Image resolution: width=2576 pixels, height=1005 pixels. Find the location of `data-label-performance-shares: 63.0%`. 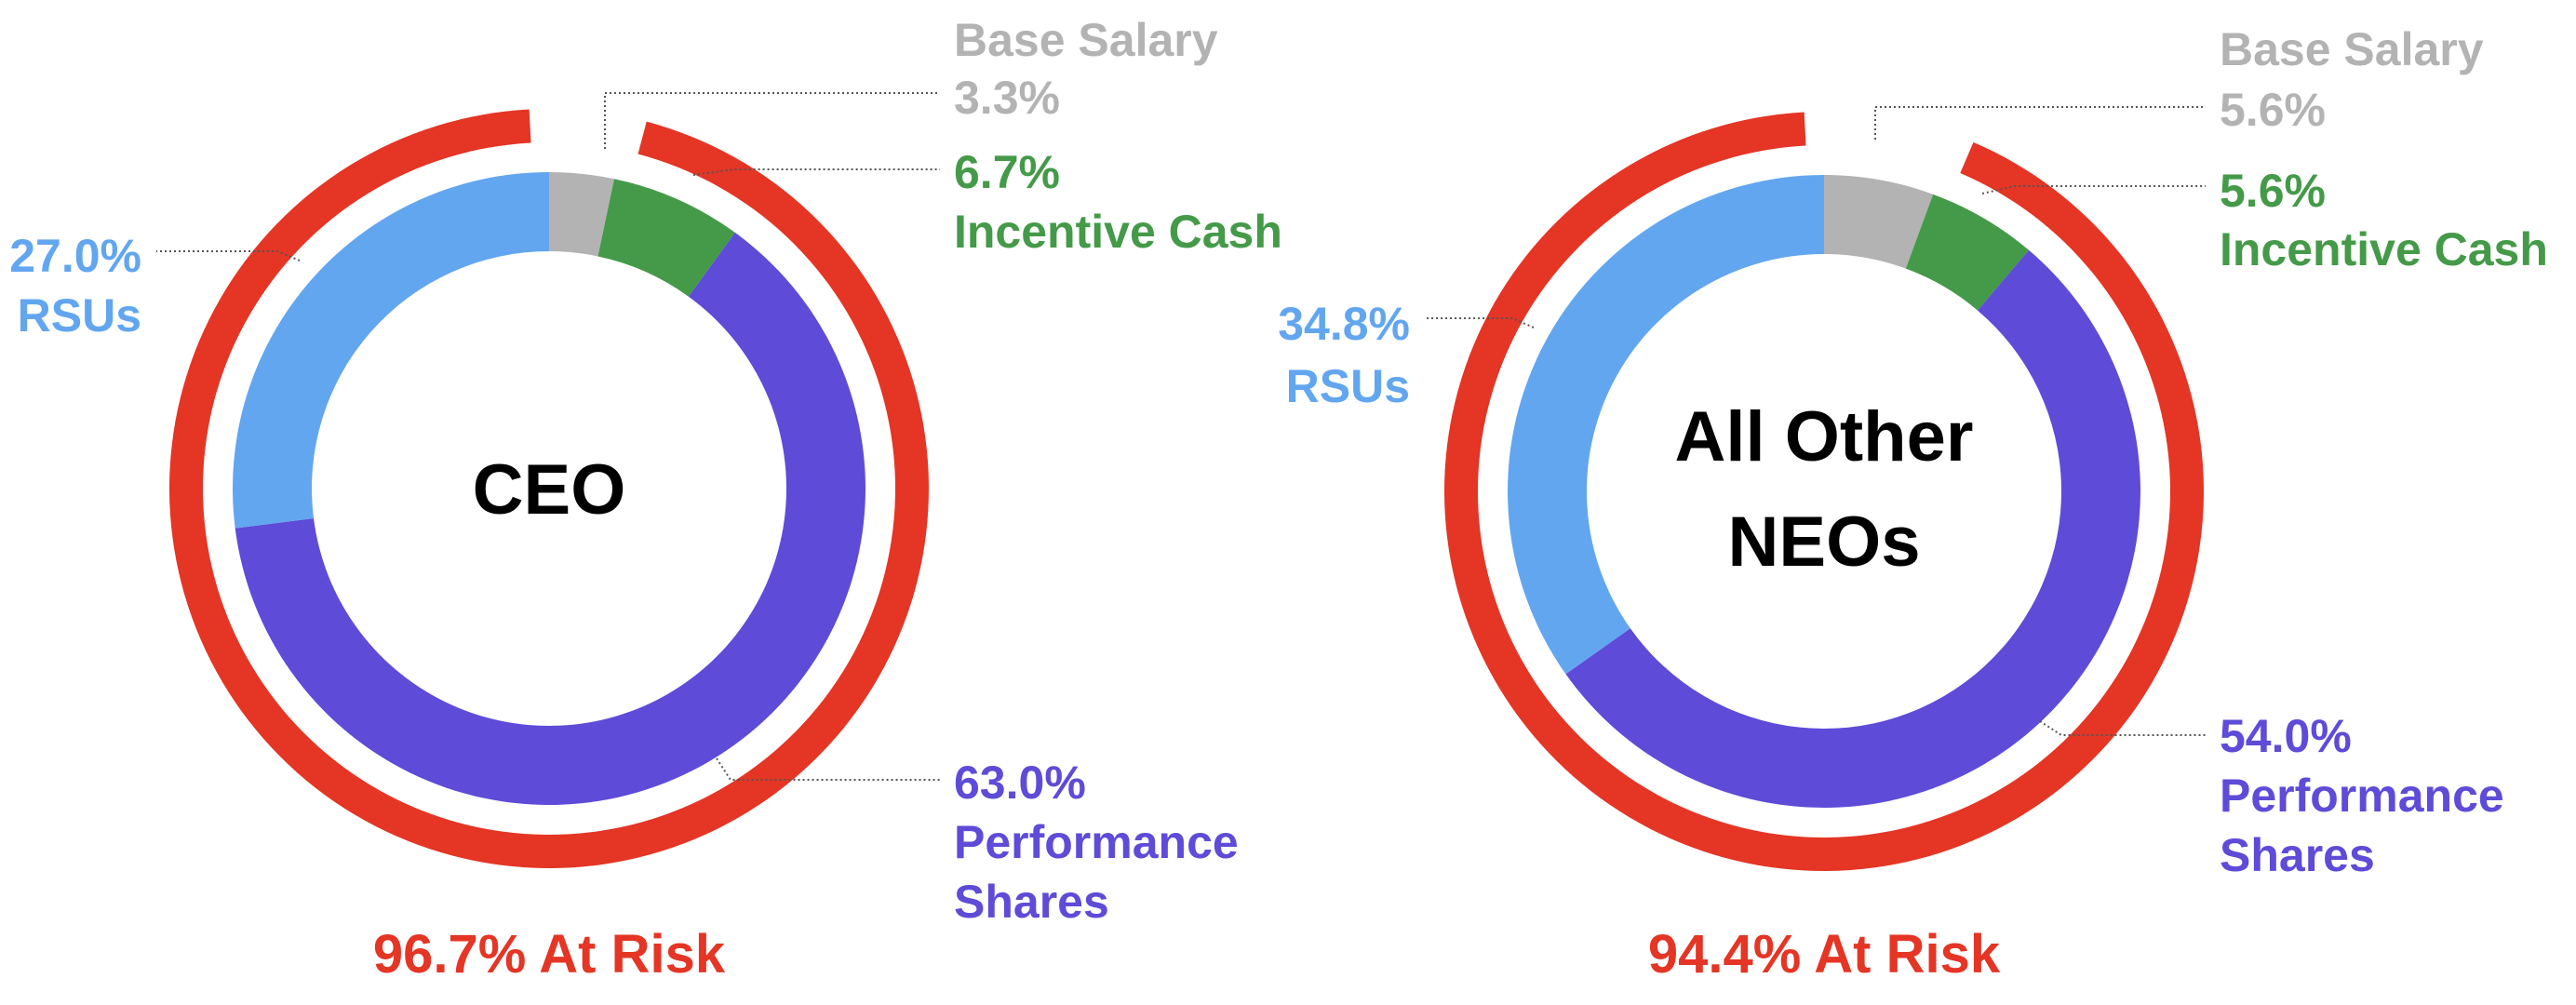

data-label-performance-shares: 63.0% is located at coordinates (1020, 783).